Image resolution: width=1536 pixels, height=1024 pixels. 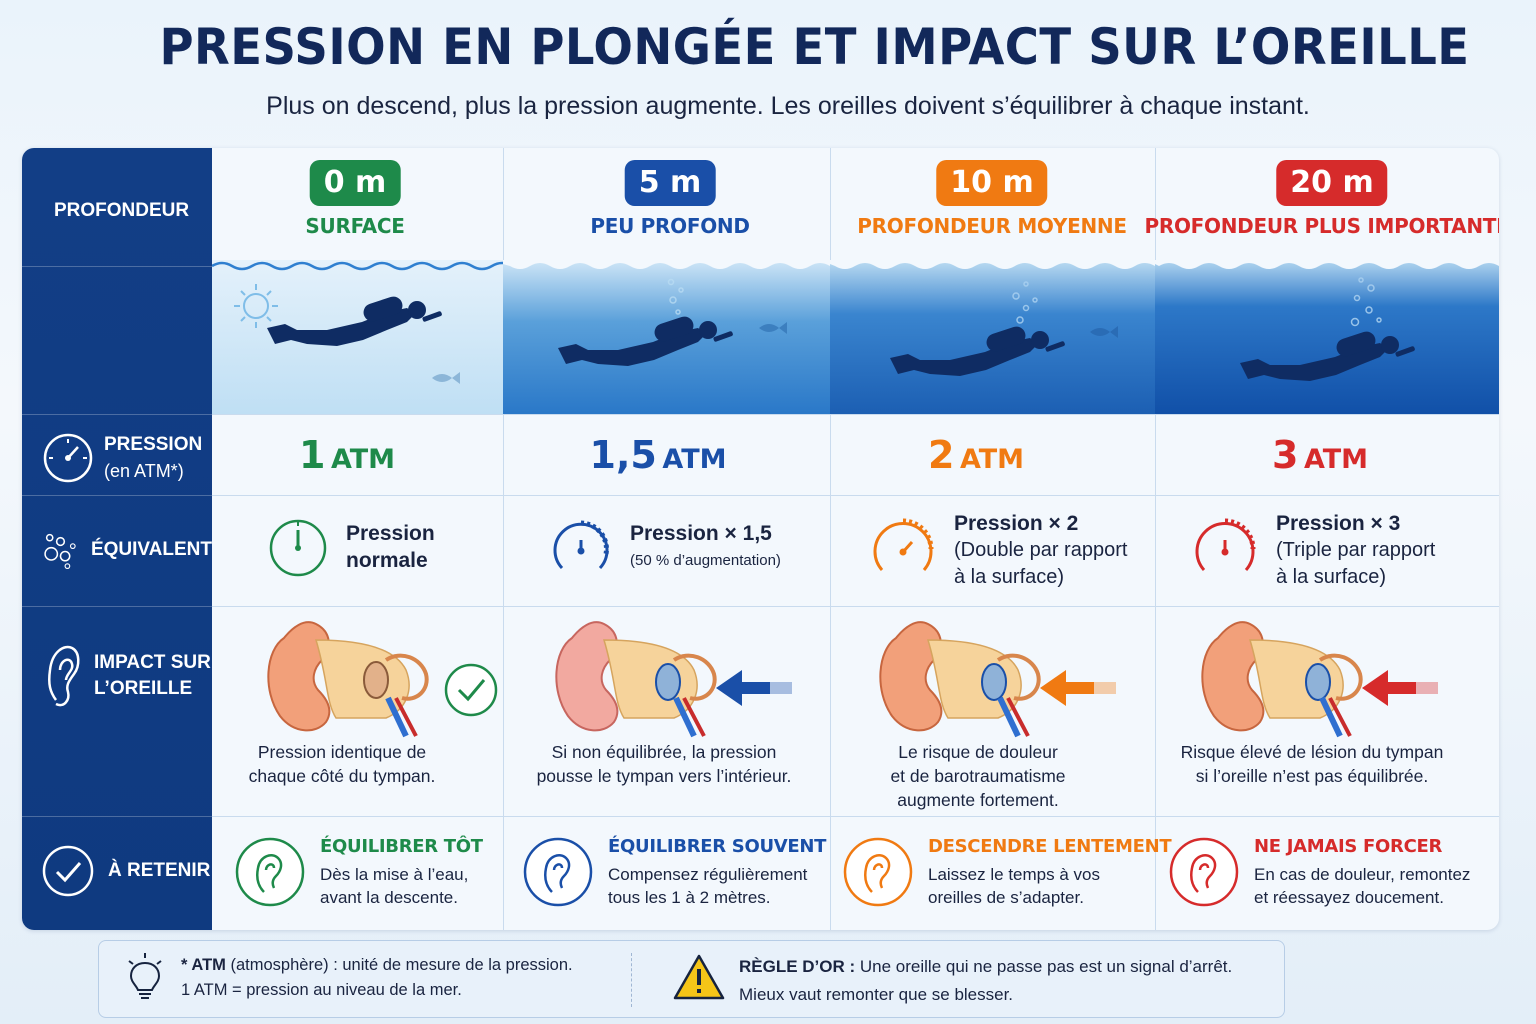 I want to click on impact-line-2: et de barotraumatisme, so click(x=978, y=776).